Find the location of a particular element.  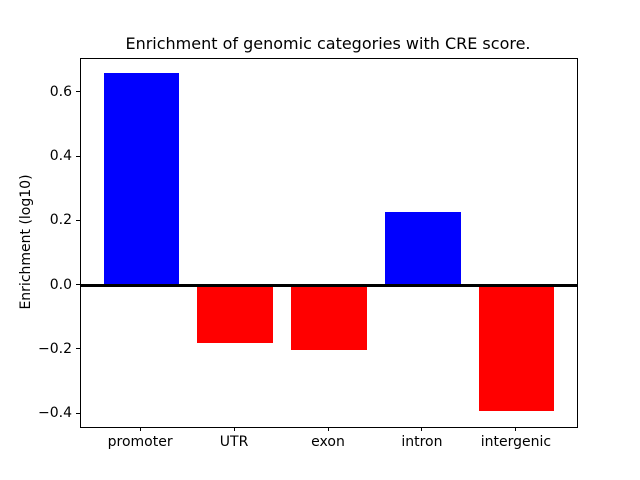

x-tick-label-intergenic: intergenic is located at coordinates (516, 442).